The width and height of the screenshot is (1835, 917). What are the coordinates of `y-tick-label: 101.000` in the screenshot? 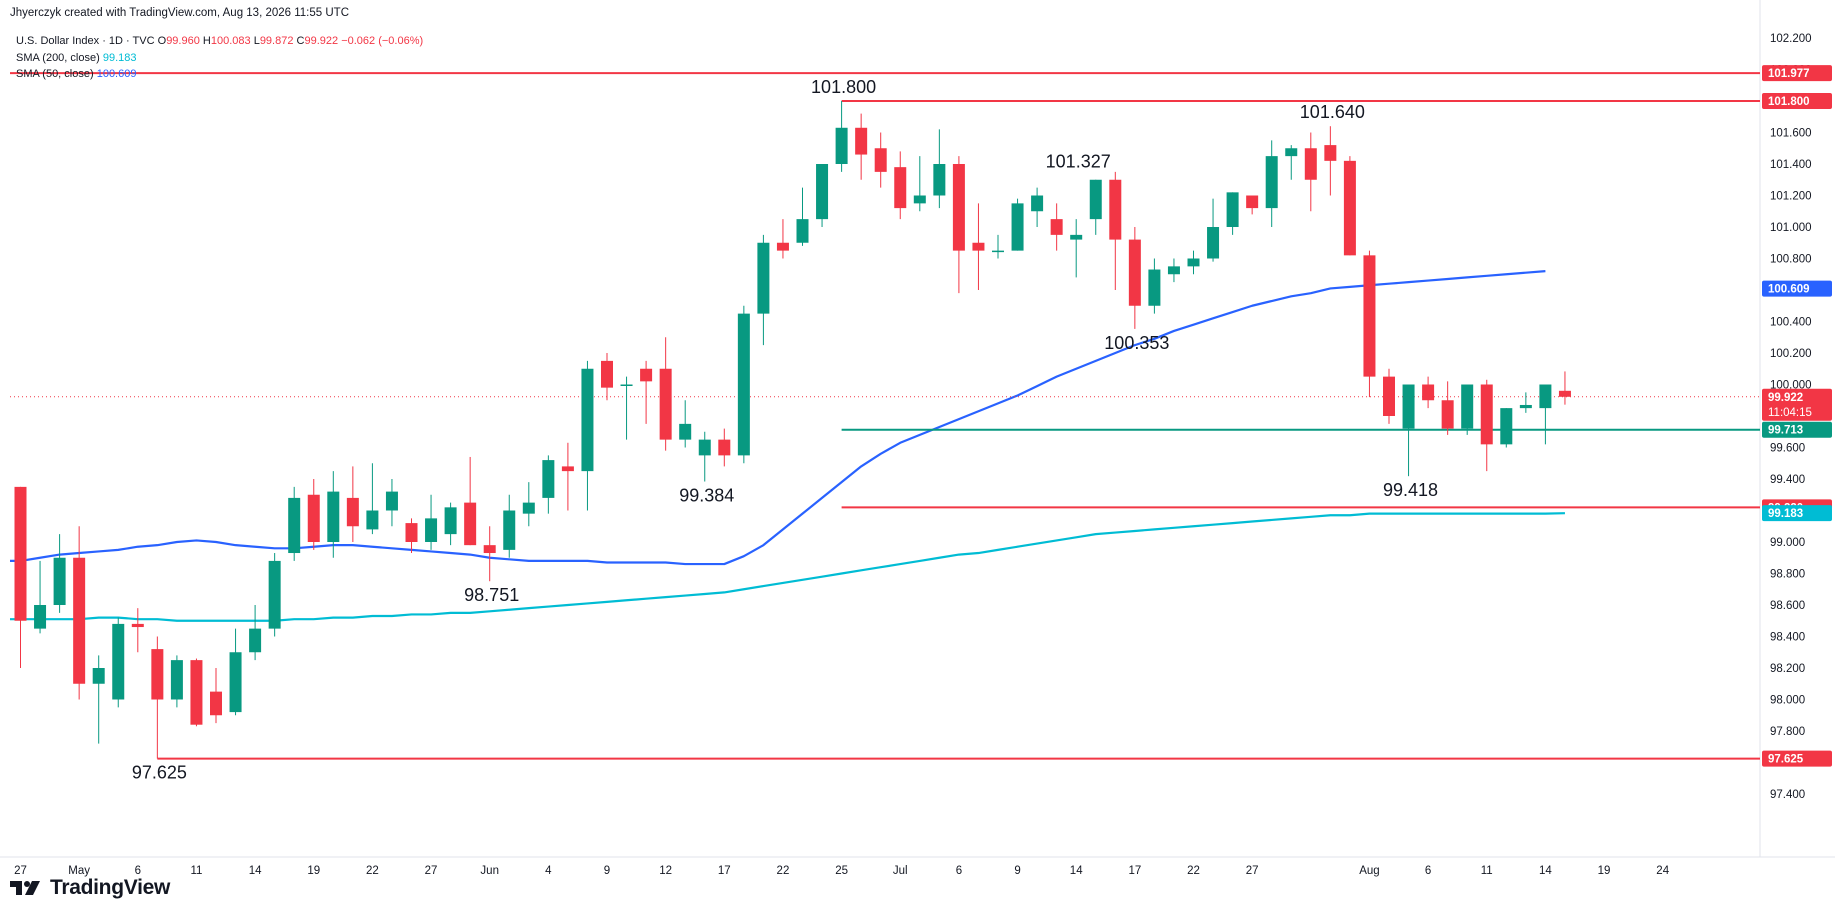 It's located at (1791, 228).